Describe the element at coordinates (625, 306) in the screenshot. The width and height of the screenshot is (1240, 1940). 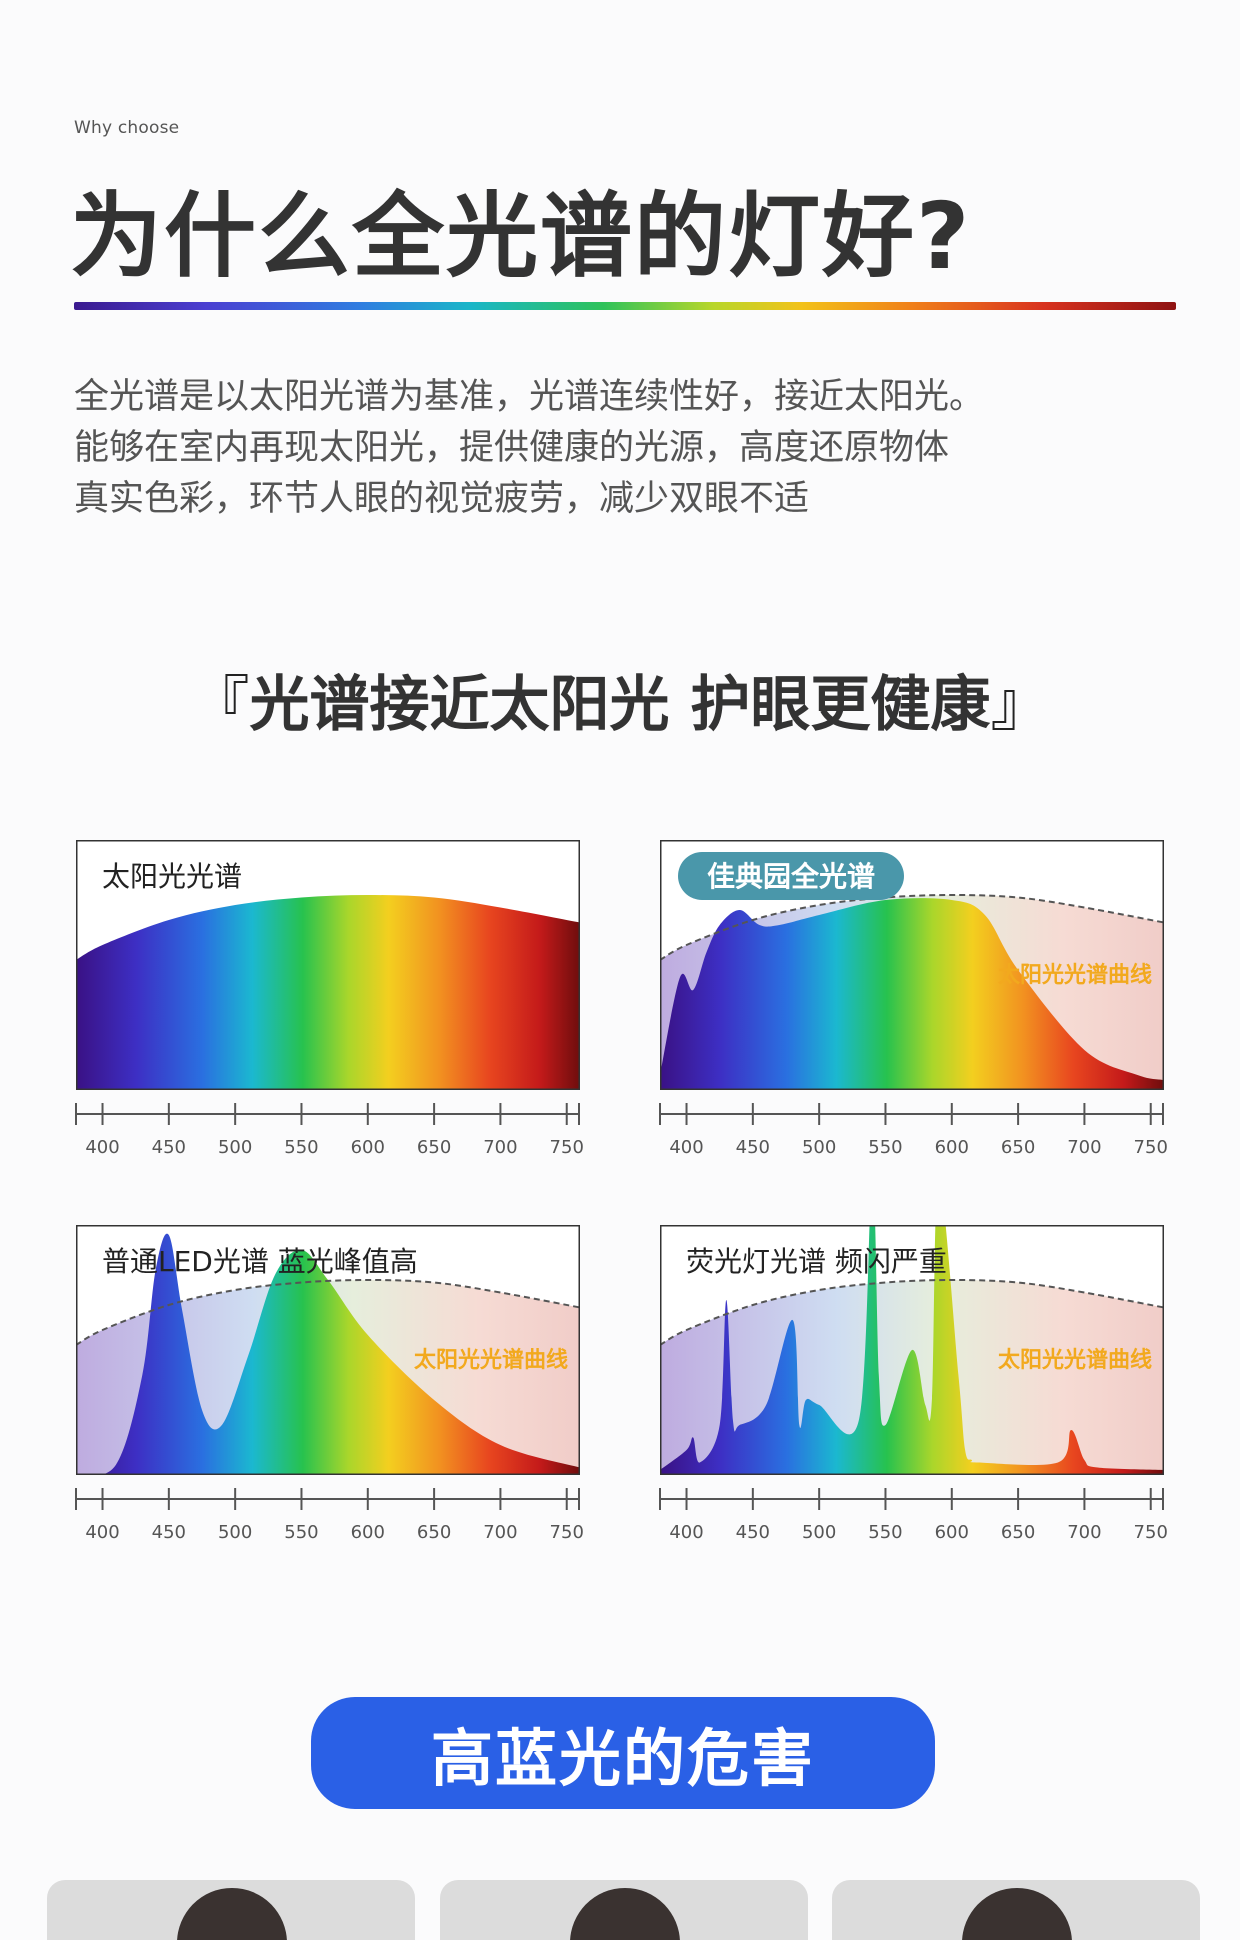
I see `rainbow-divider` at that location.